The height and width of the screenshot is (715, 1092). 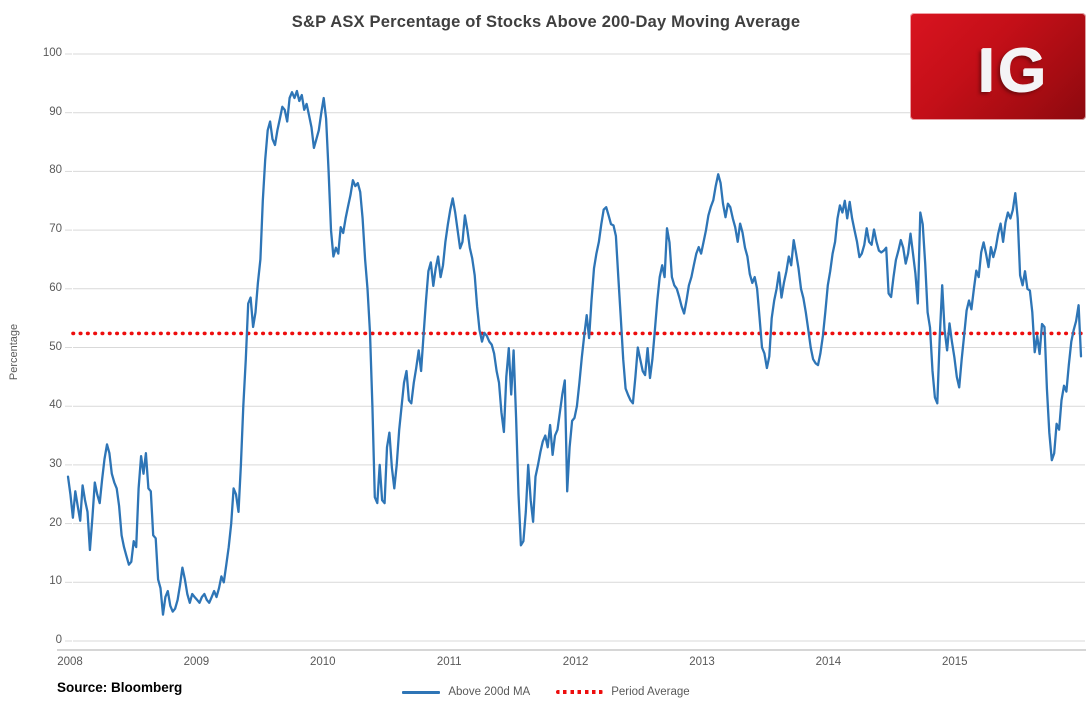 What do you see at coordinates (55, 463) in the screenshot?
I see `y-tick-label: 30` at bounding box center [55, 463].